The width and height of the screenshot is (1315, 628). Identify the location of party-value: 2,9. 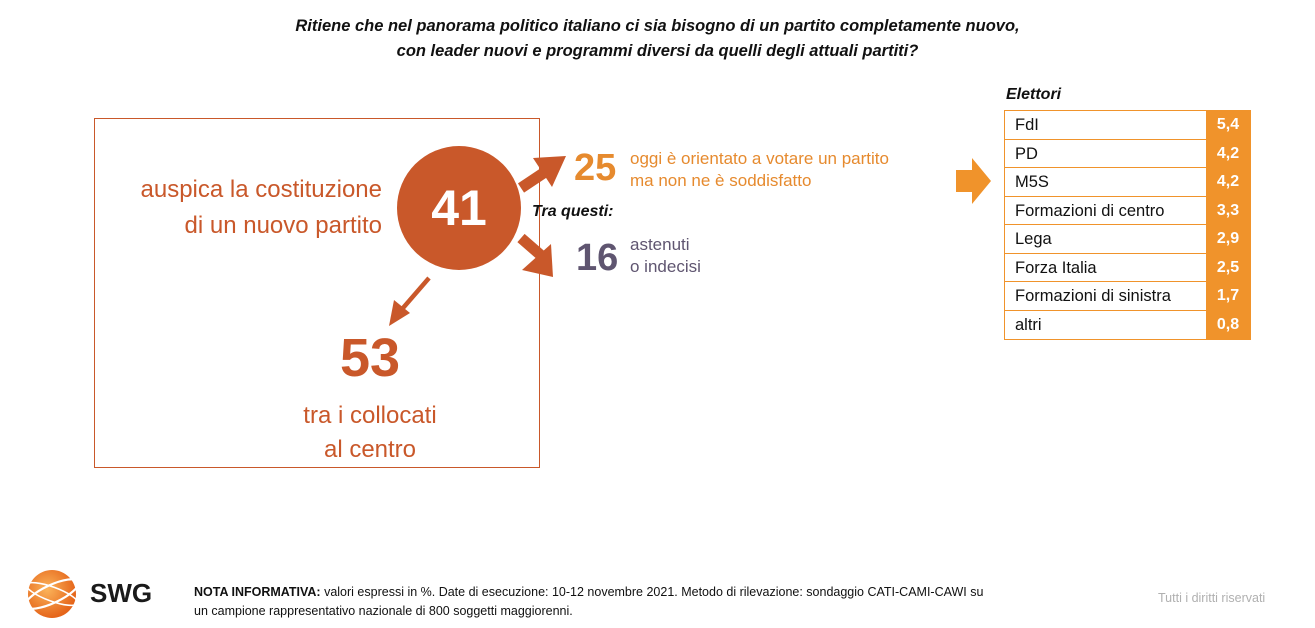
(1227, 239).